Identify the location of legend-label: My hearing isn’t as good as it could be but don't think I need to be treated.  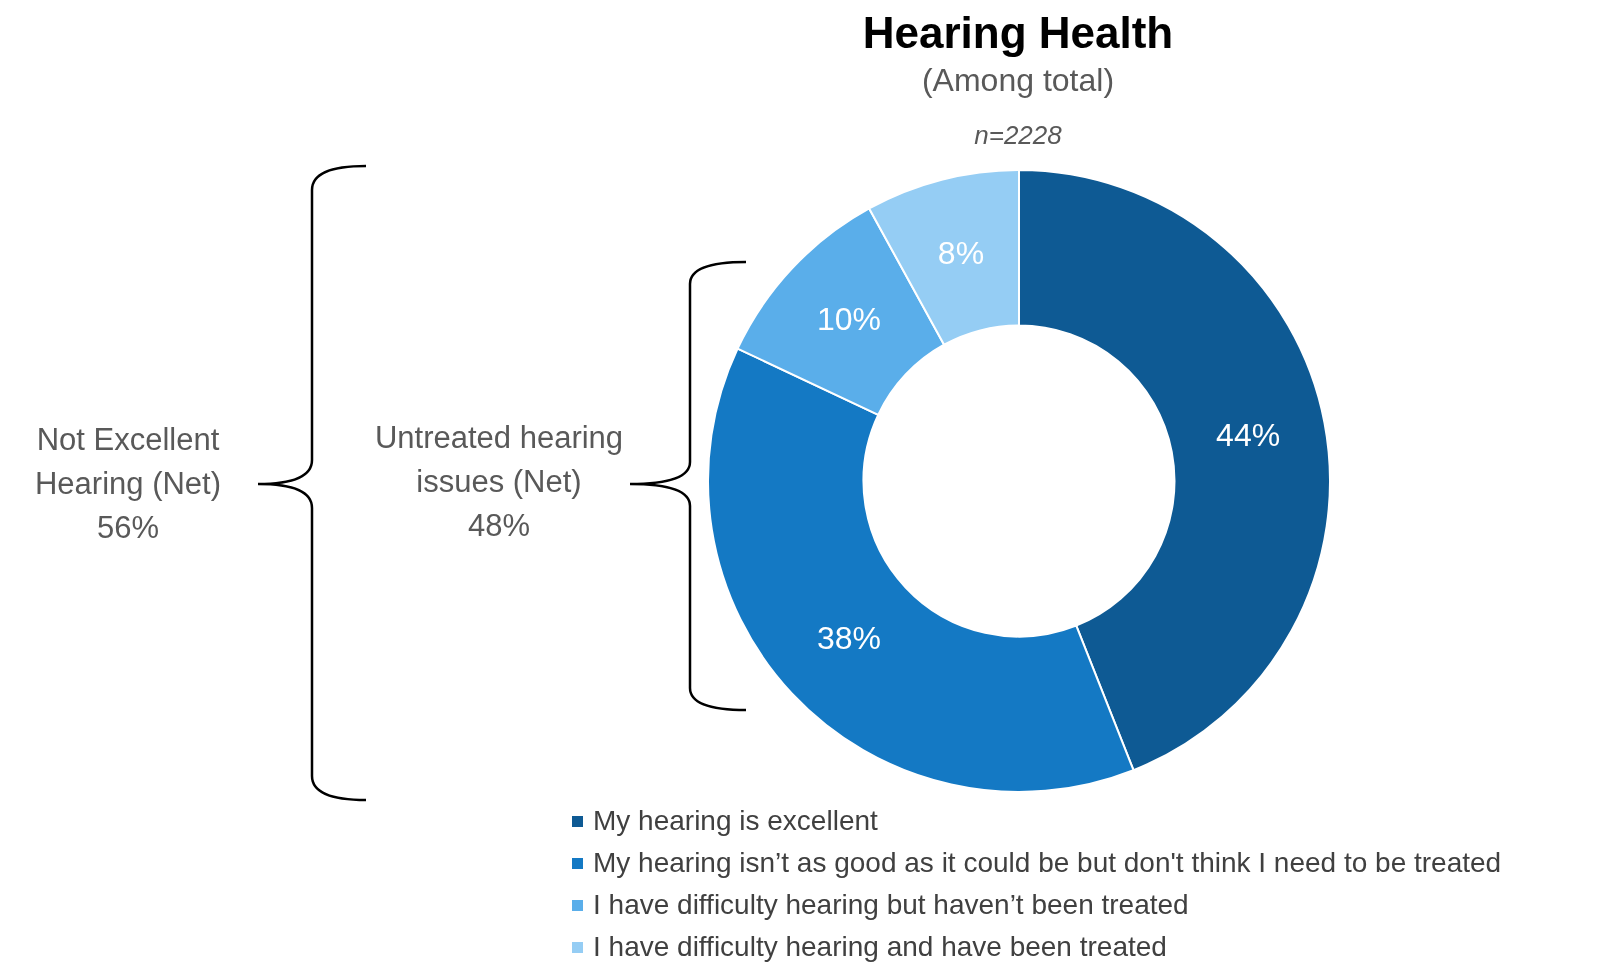
(1047, 863).